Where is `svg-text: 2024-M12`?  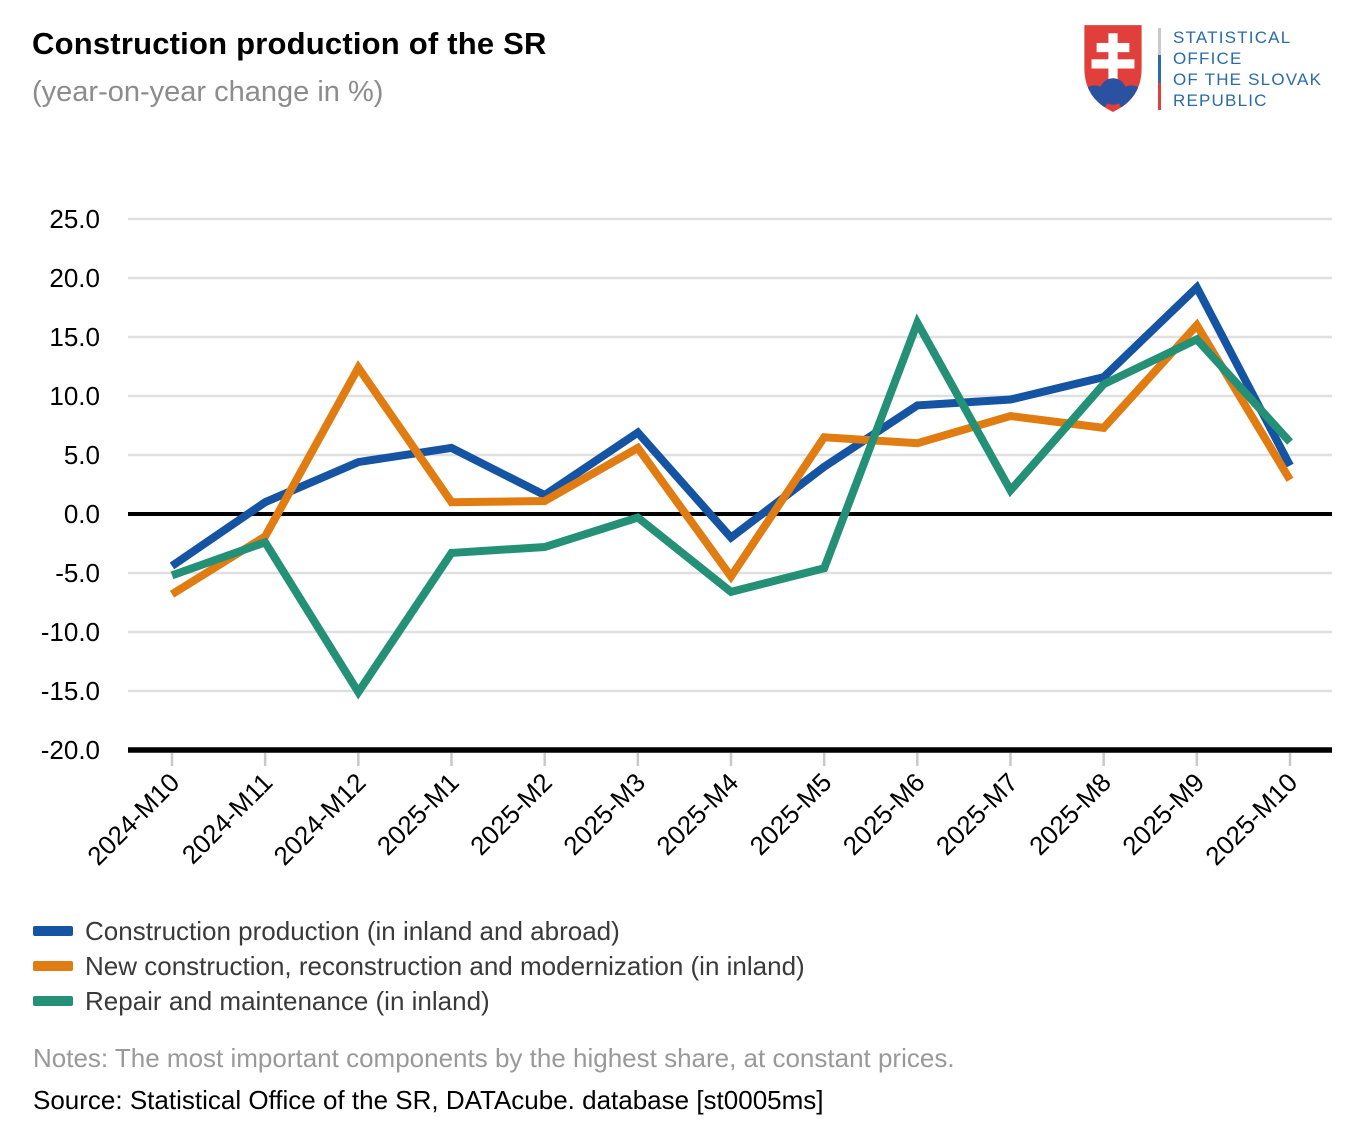
svg-text: 2024-M12 is located at coordinates (320, 819).